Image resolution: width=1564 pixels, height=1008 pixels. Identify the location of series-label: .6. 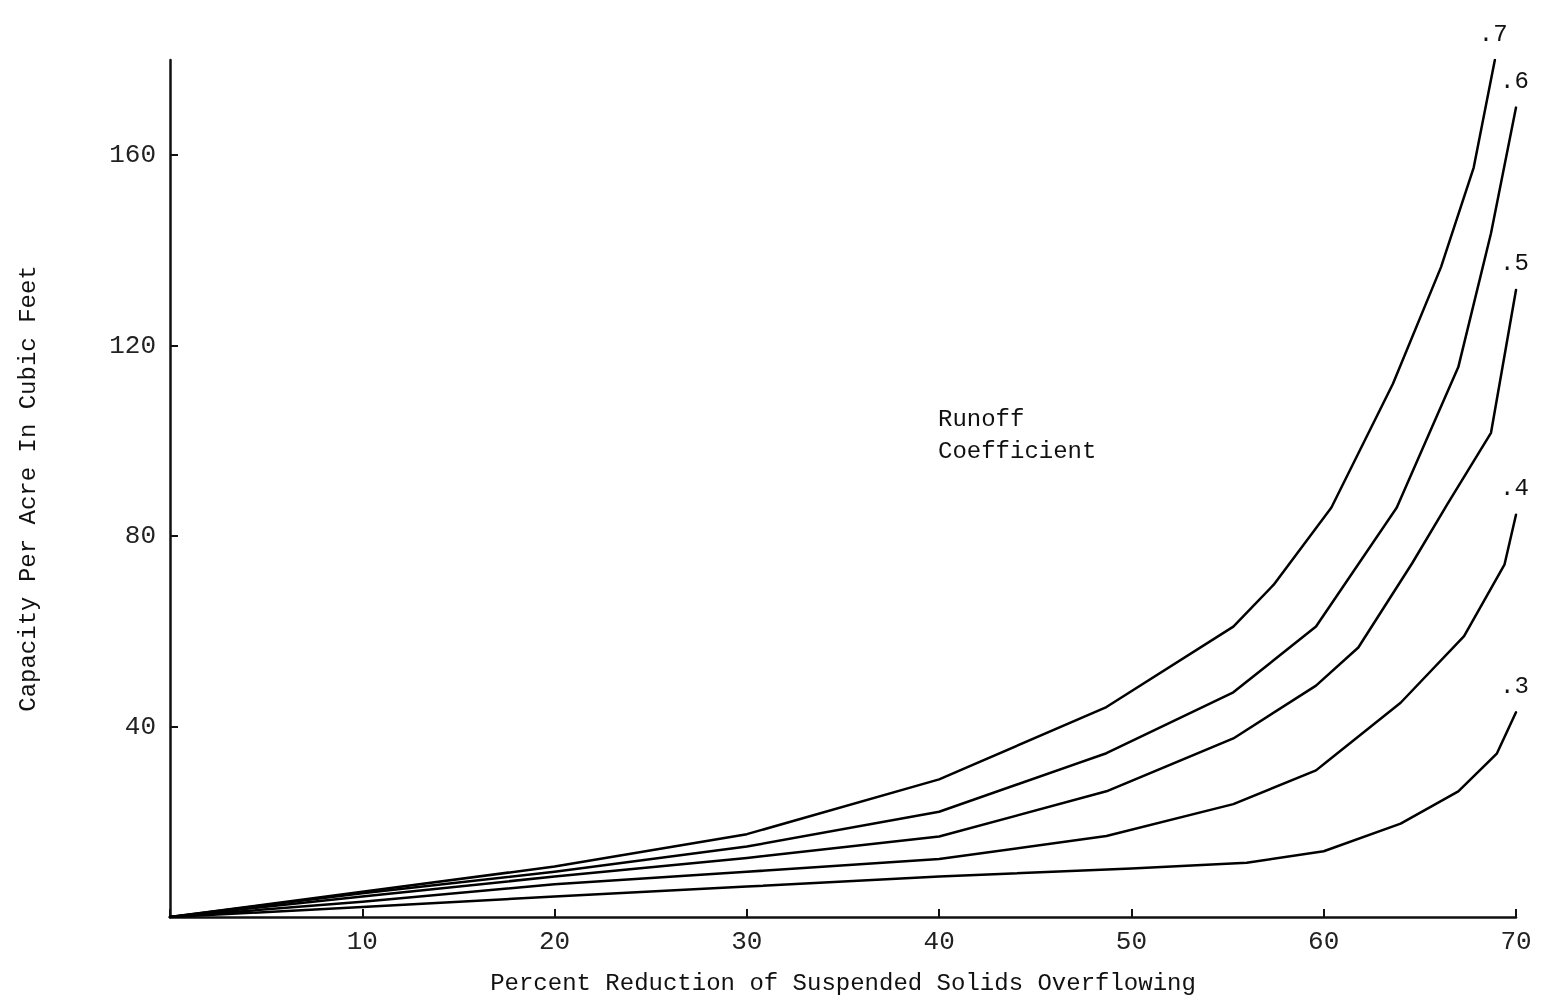
(1514, 82).